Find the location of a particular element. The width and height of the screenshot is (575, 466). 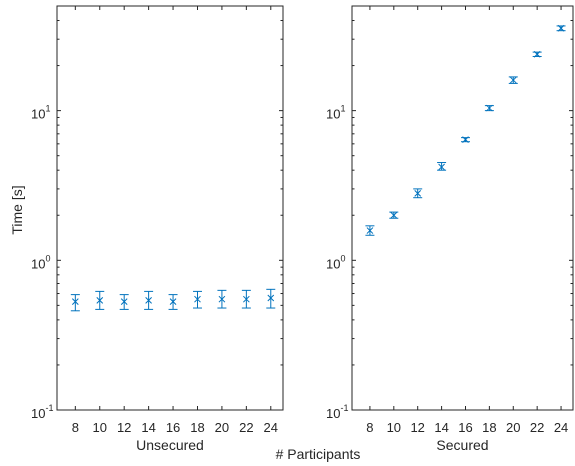

y-axis-label: Time [s] is located at coordinates (17, 209).